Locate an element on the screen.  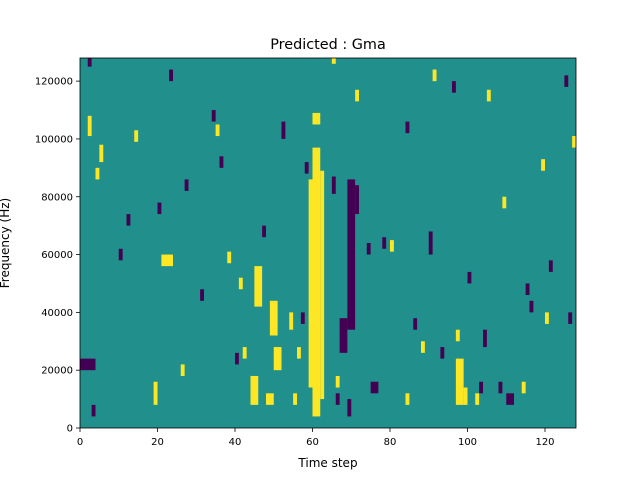
y-tick-label: 100000 is located at coordinates (54, 139).